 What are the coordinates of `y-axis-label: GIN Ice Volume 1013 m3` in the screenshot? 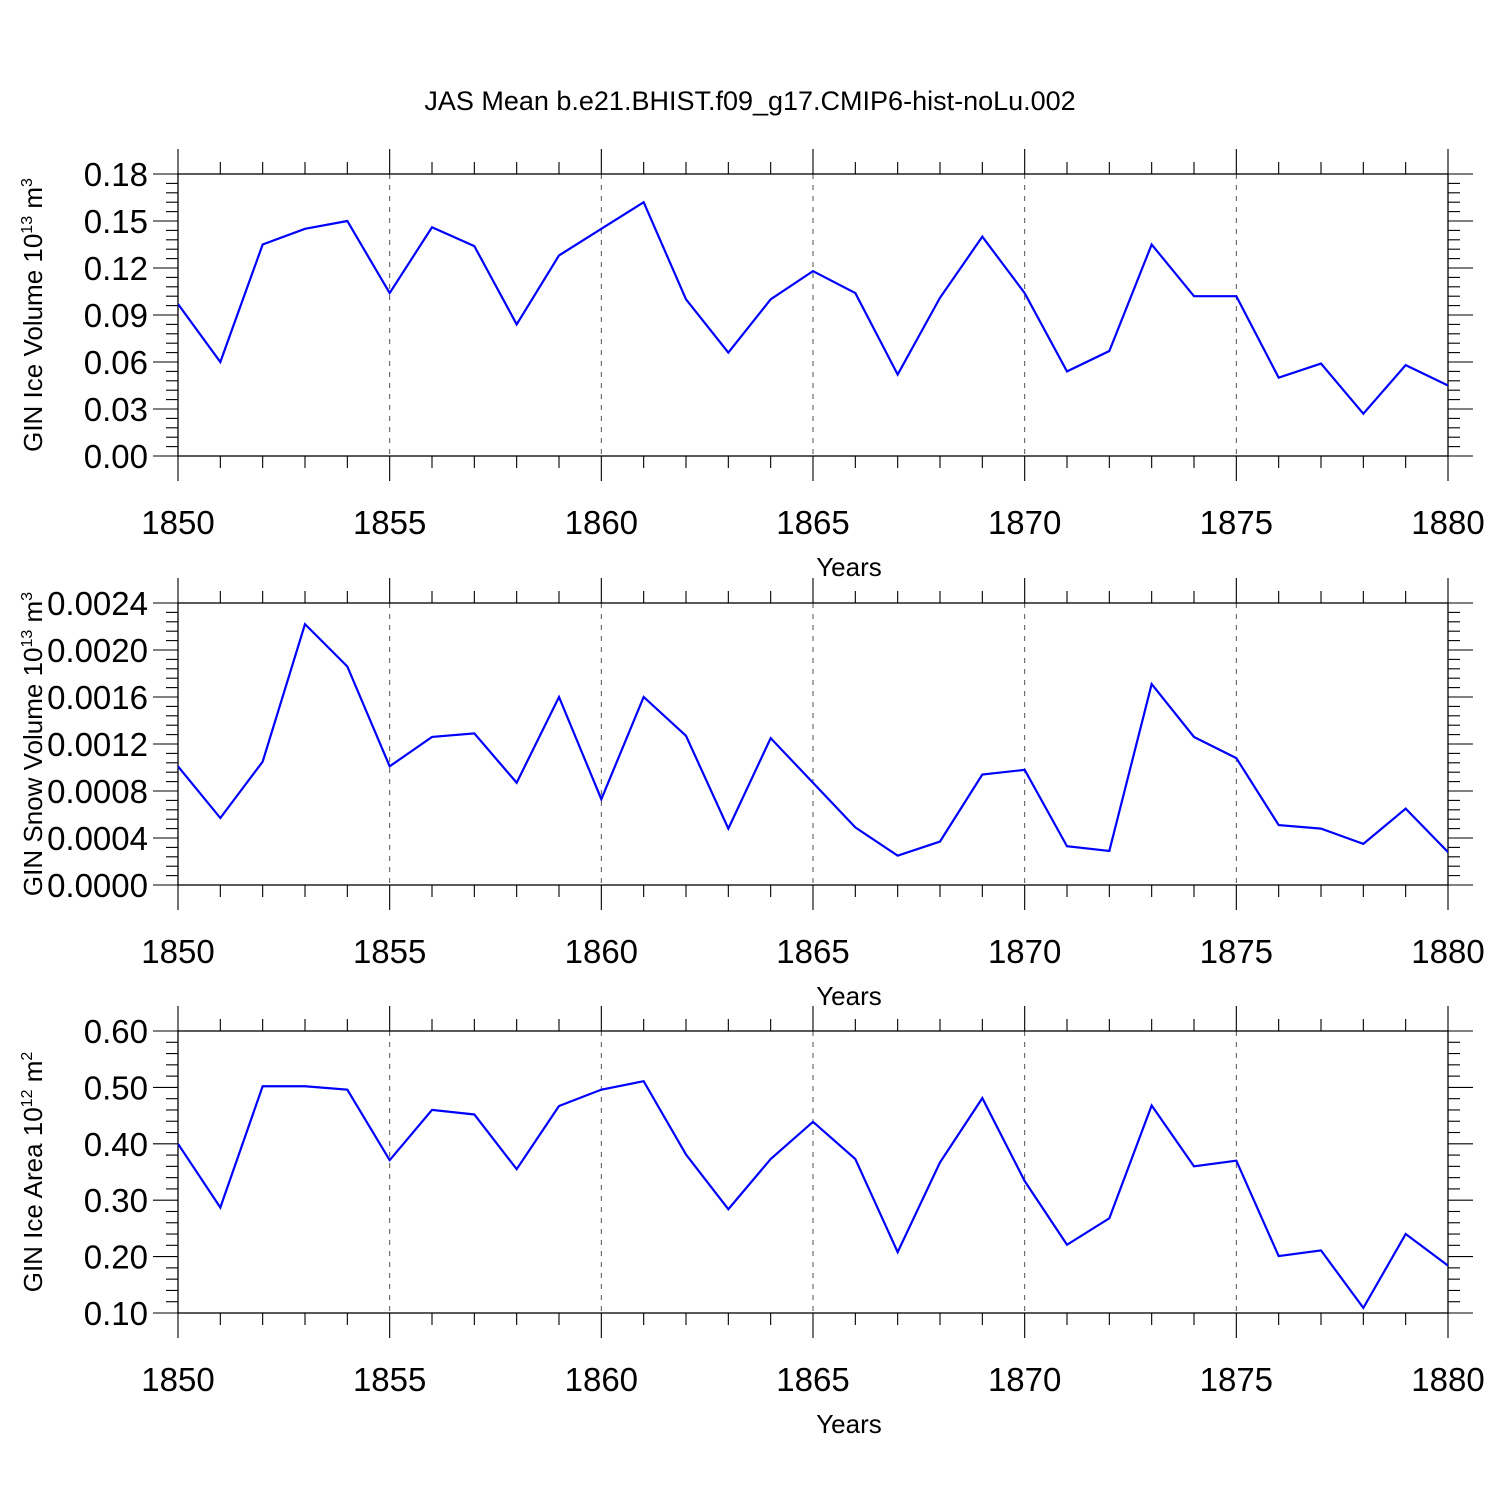 It's located at (33, 315).